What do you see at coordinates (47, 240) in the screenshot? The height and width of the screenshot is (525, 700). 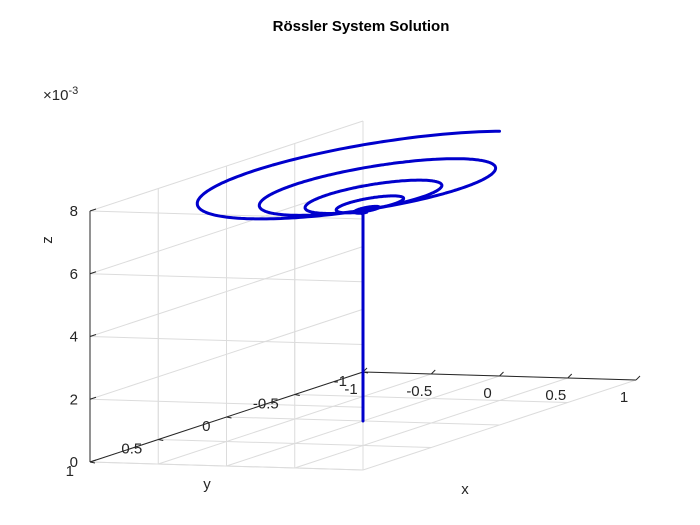 I see `z-axis-label: z` at bounding box center [47, 240].